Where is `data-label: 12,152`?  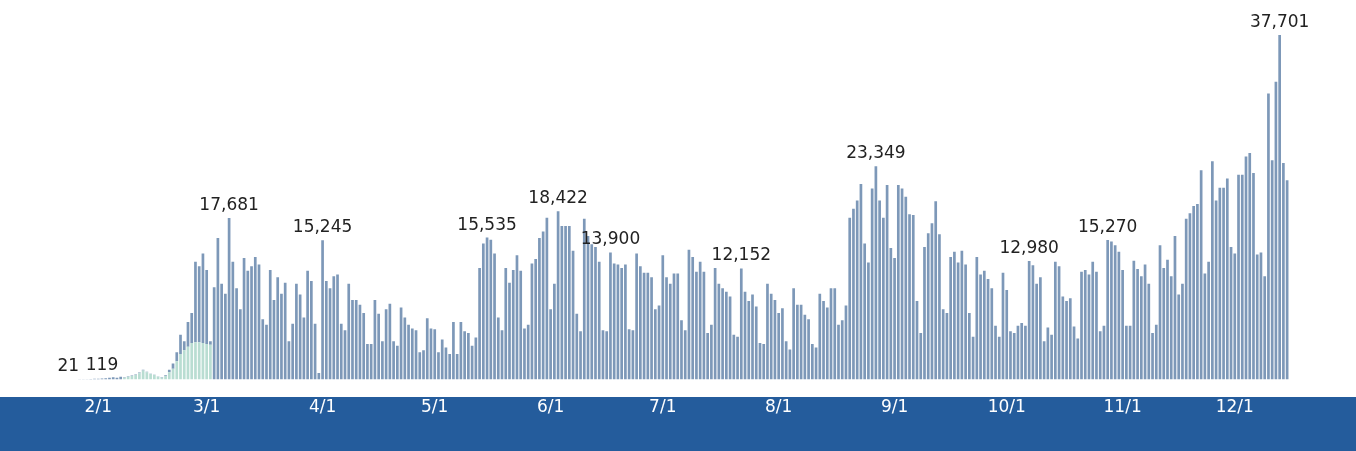 data-label: 12,152 is located at coordinates (741, 254).